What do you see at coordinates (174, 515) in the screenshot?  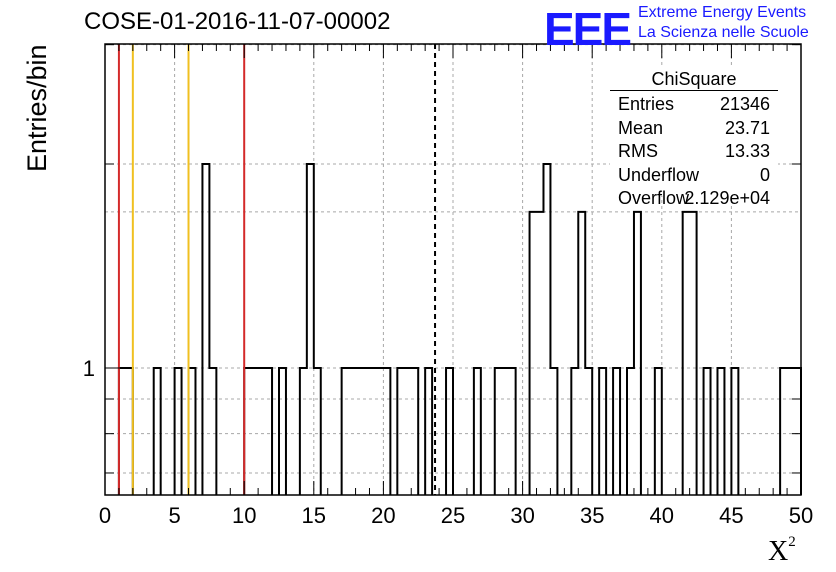 I see `x-tick-label: 5` at bounding box center [174, 515].